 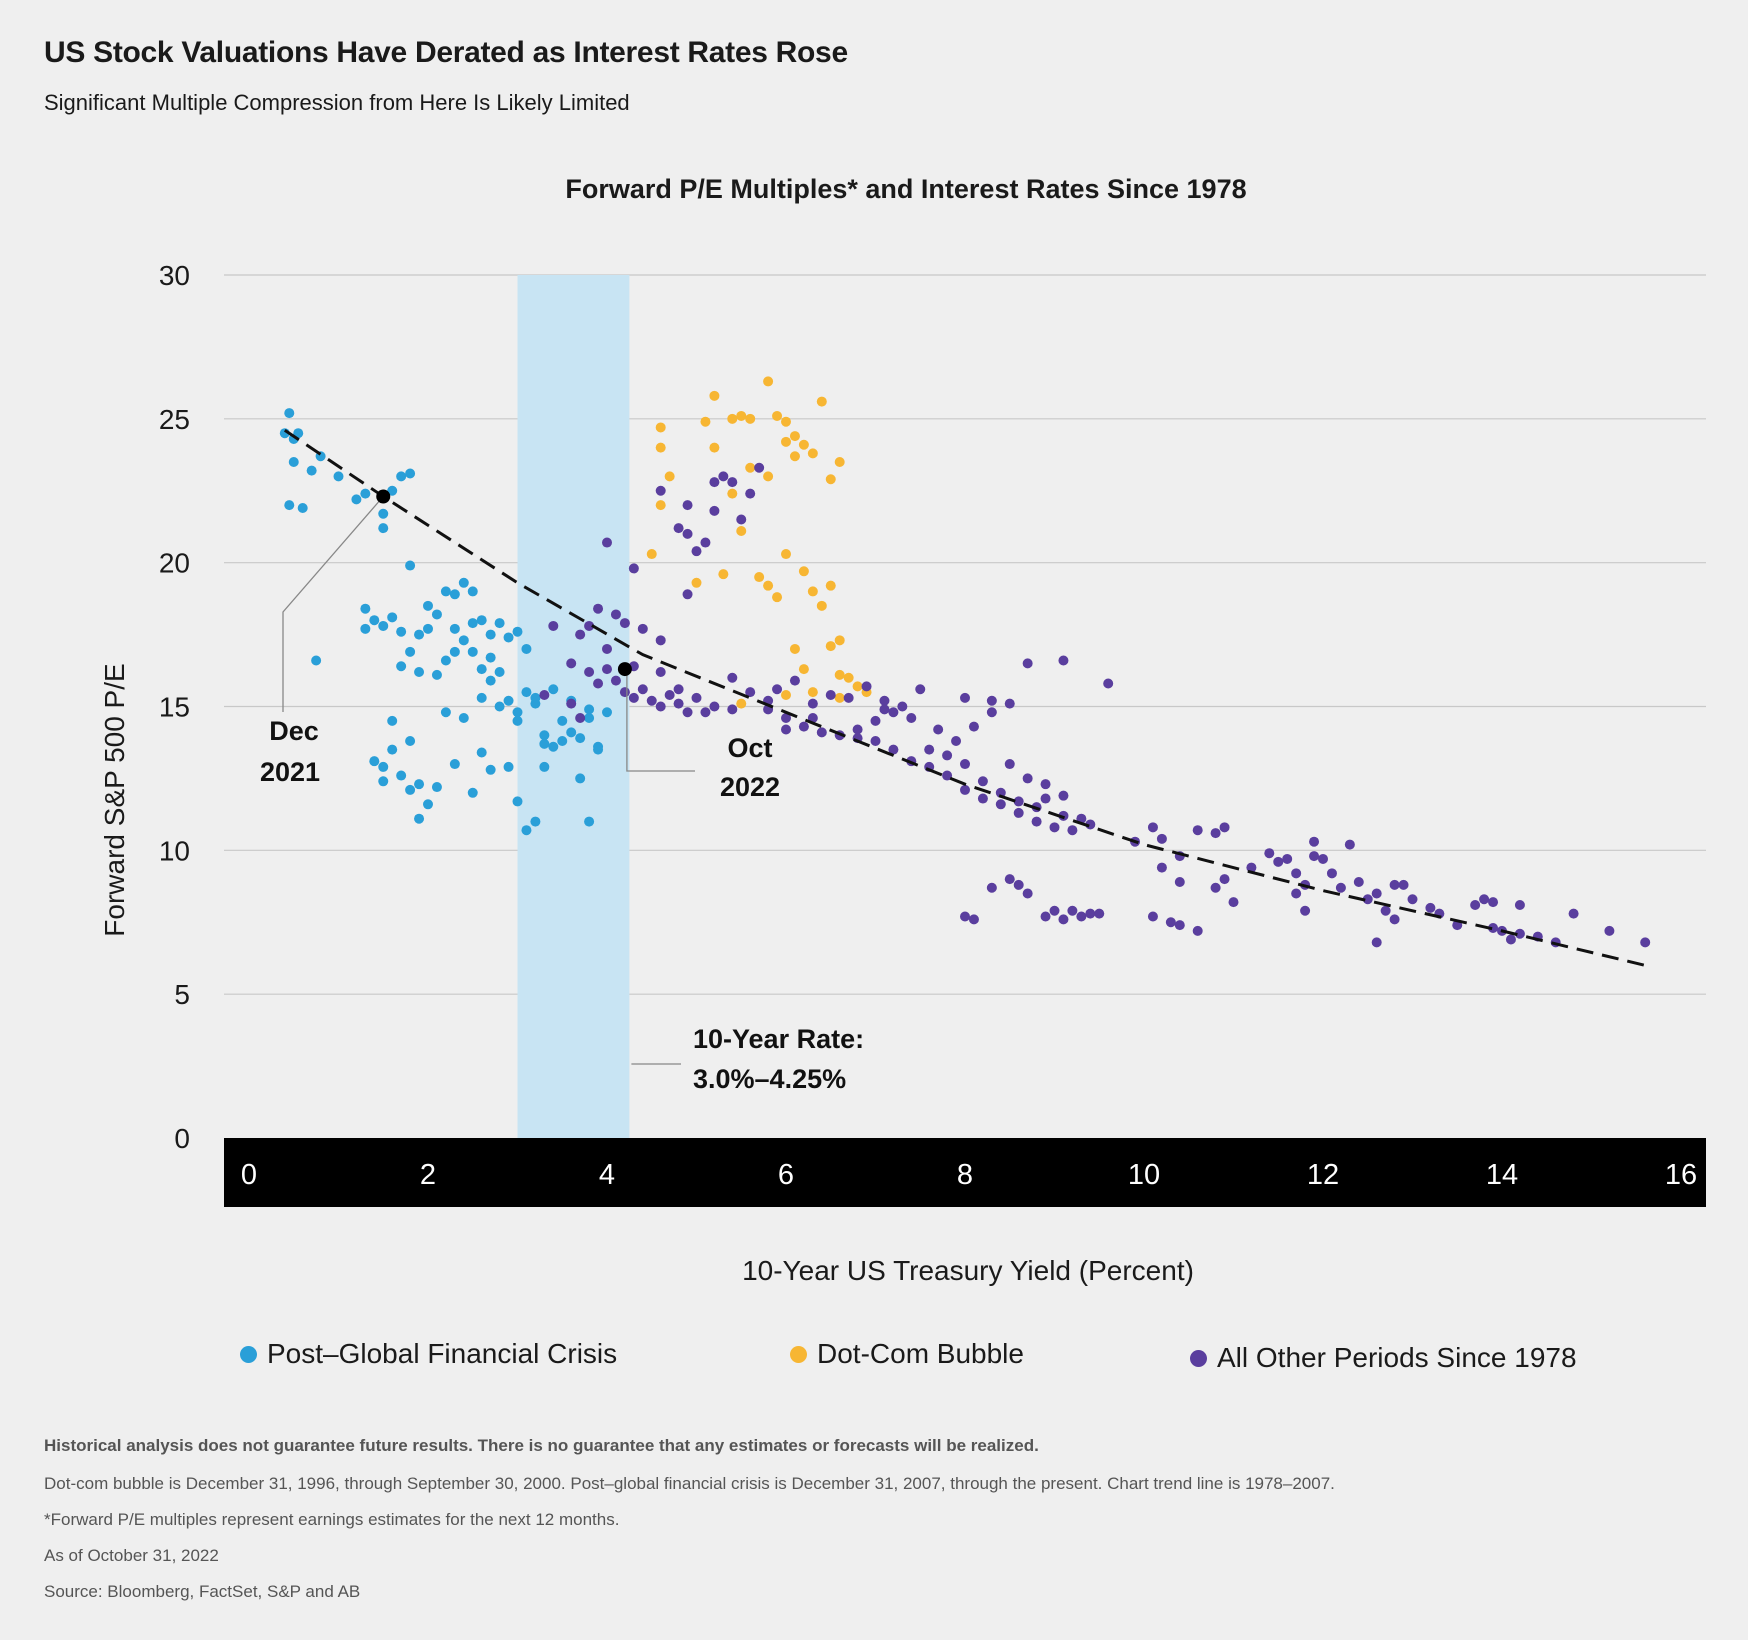 I want to click on oct-2022-label-line1: Oct, so click(x=749, y=748).